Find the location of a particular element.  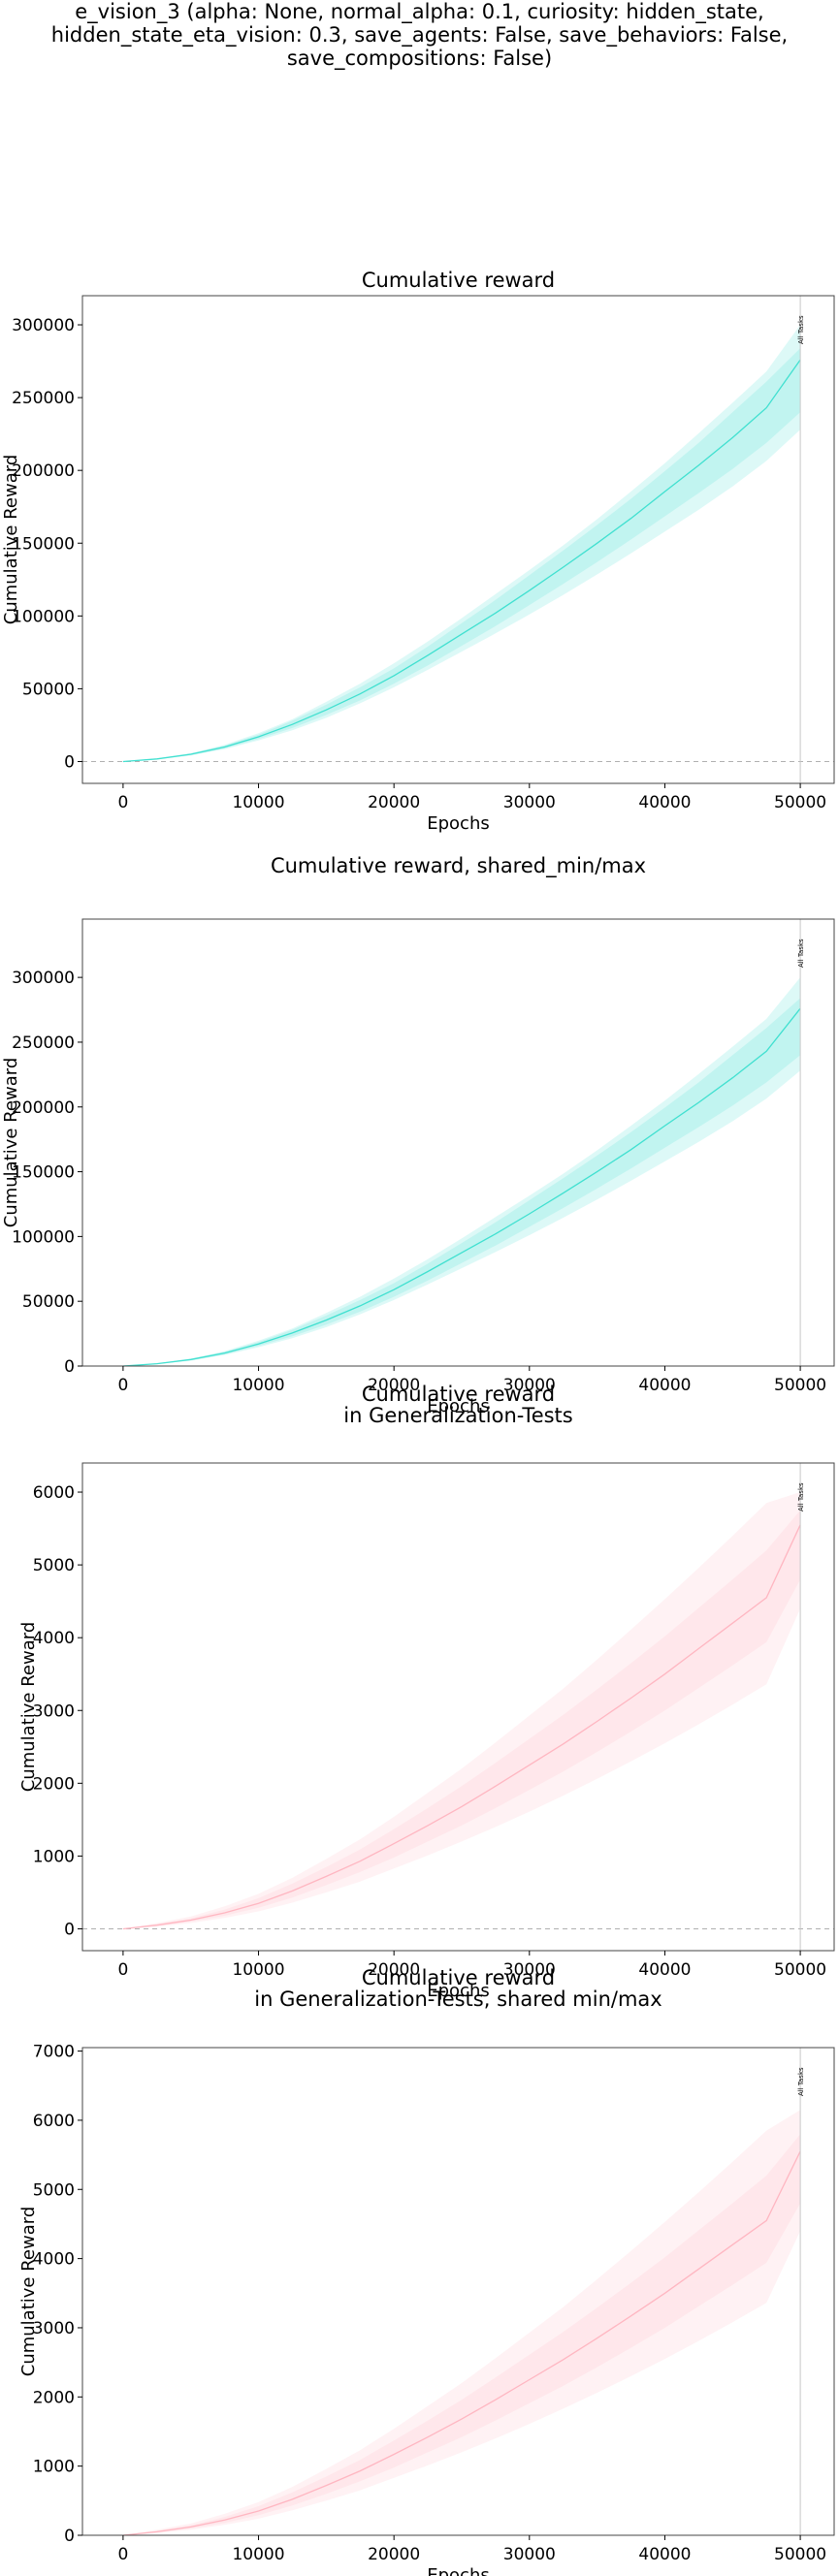

chart-title: in Generalization-Tests is located at coordinates (457, 1415).